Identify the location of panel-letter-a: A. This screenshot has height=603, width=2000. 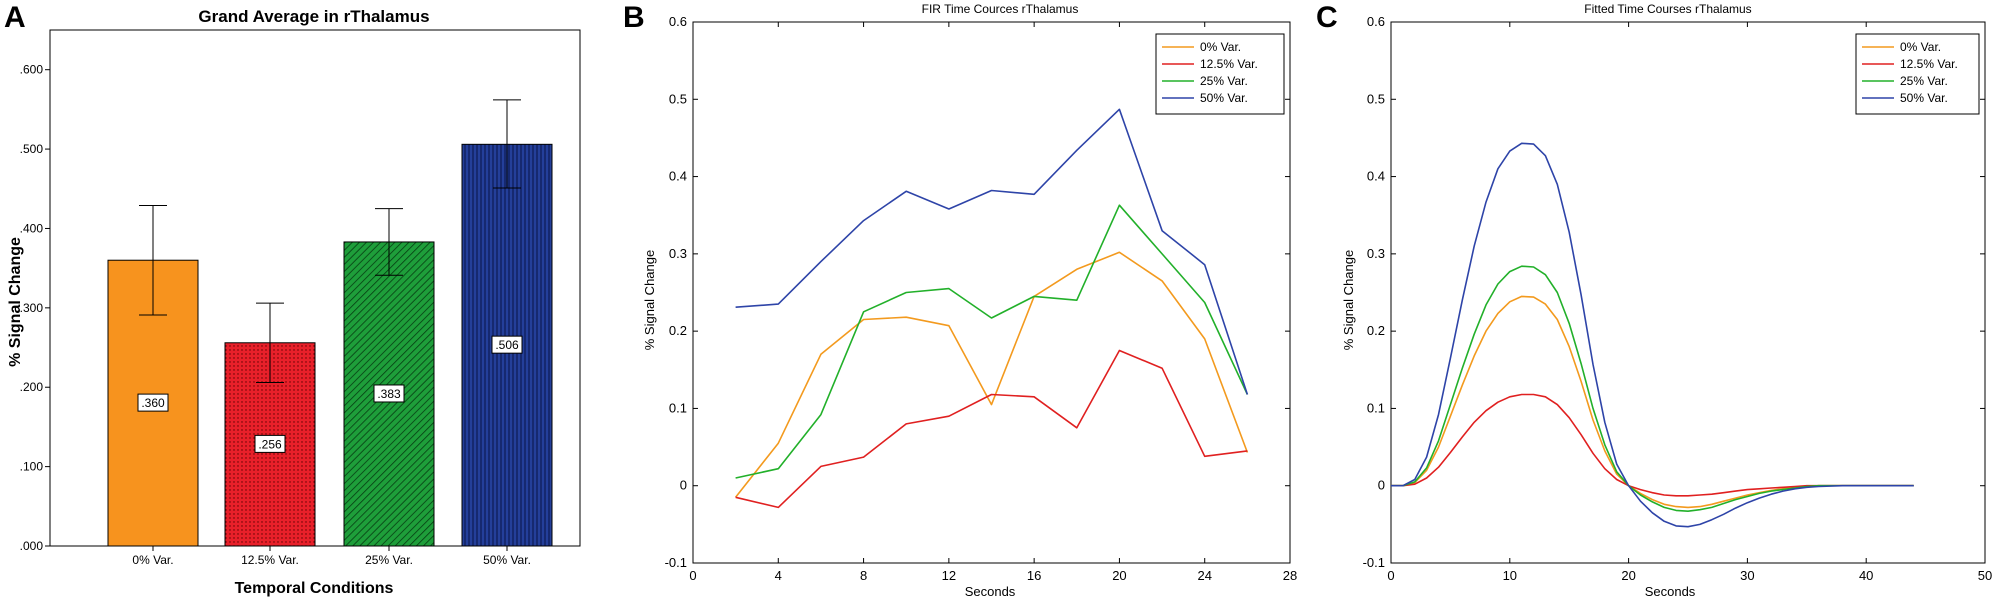
(15, 17).